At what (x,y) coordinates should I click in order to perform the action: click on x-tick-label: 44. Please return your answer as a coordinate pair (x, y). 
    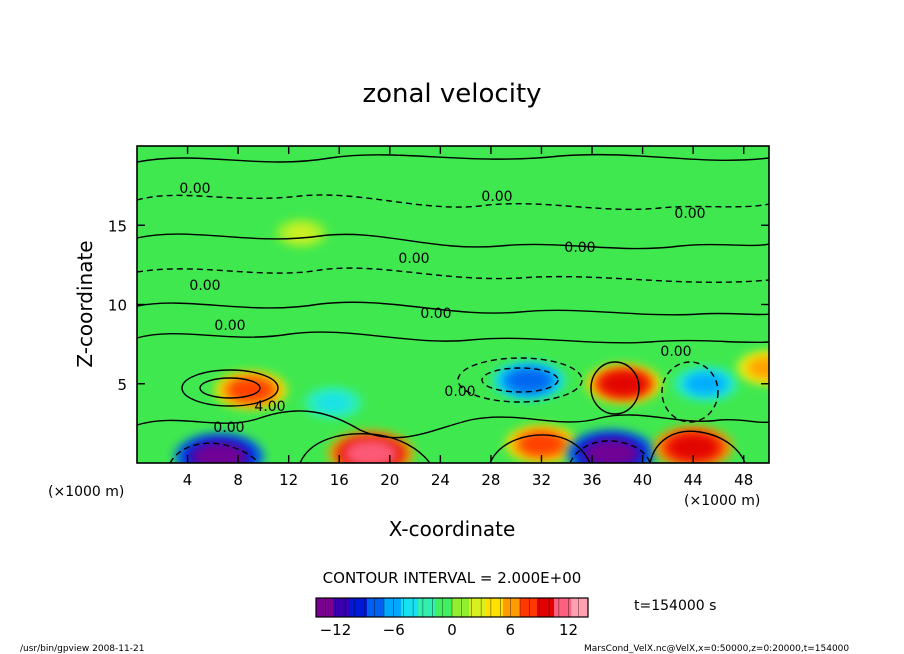
    Looking at the image, I should click on (693, 480).